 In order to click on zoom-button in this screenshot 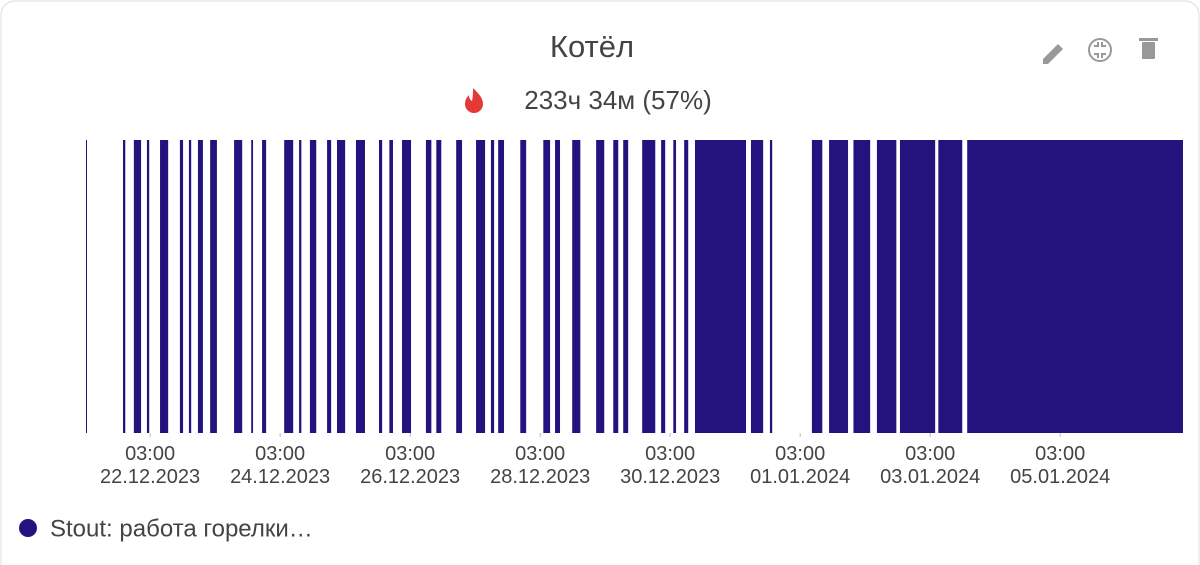, I will do `click(1100, 50)`.